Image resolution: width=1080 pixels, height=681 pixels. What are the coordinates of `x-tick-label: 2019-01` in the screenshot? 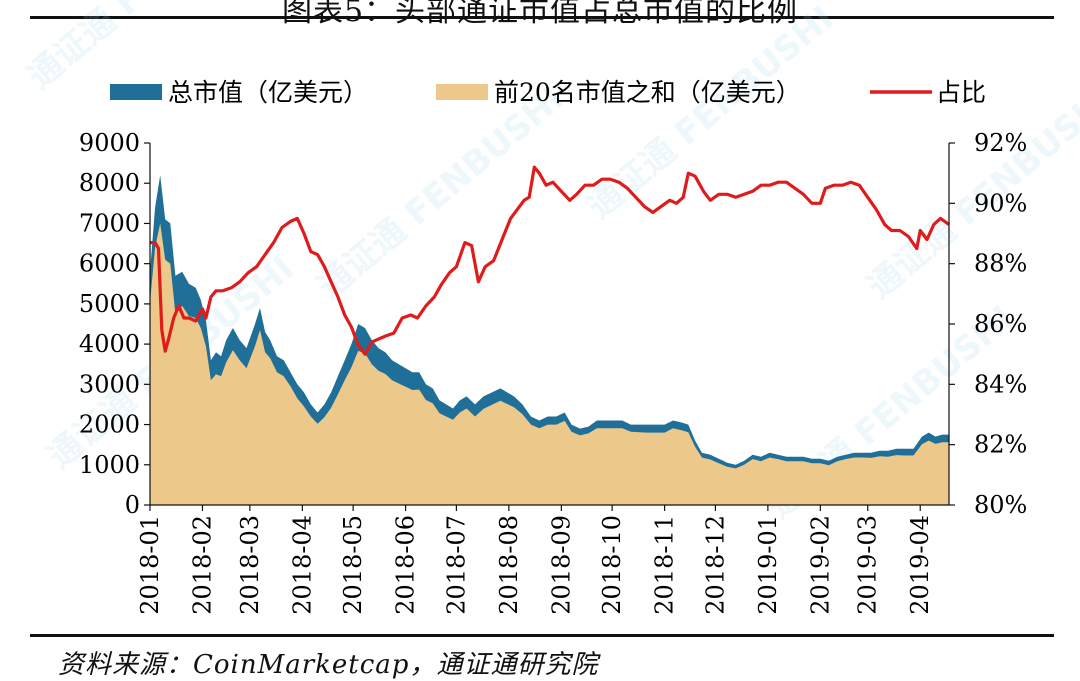 It's located at (768, 565).